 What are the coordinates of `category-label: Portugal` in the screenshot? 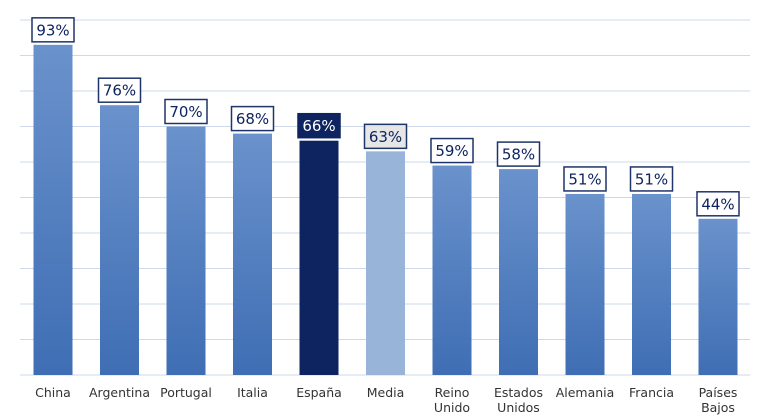 It's located at (186, 392).